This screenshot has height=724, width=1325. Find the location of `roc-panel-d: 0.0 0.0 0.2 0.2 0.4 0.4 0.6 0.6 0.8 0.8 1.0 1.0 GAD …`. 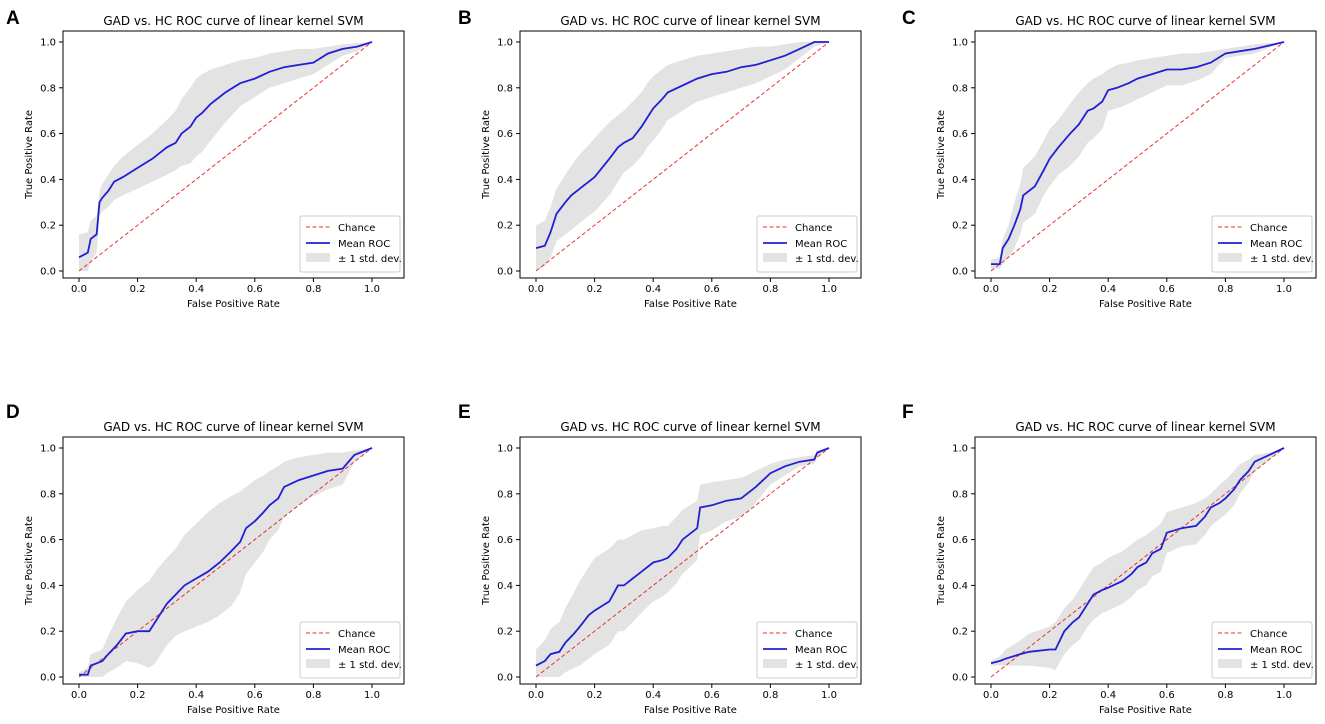

roc-panel-d: 0.0 0.0 0.2 0.2 0.4 0.4 0.6 0.6 0.8 0.8 1.0 1.0 GAD … is located at coordinates (214, 568).